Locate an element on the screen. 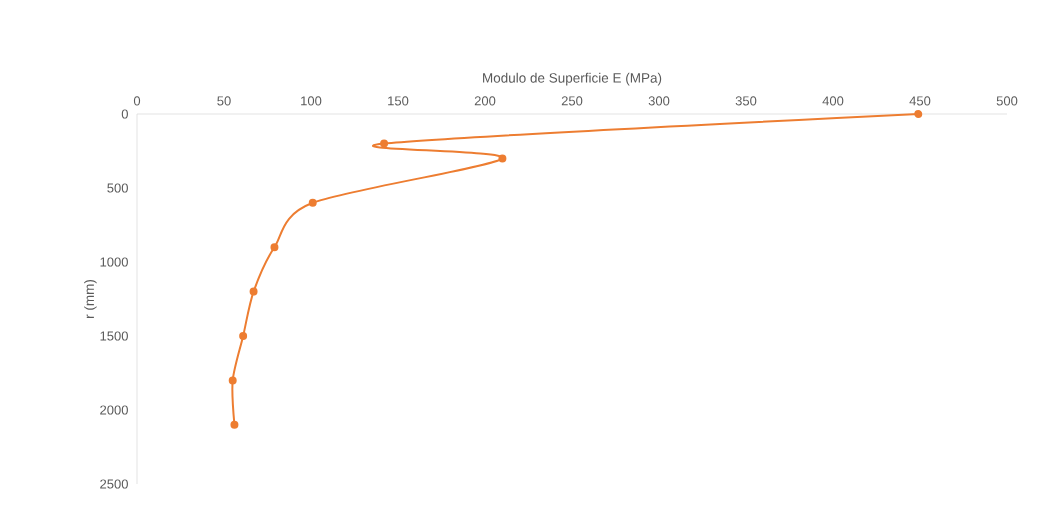 The height and width of the screenshot is (506, 1037). y-tick-label: 500 is located at coordinates (117, 188).